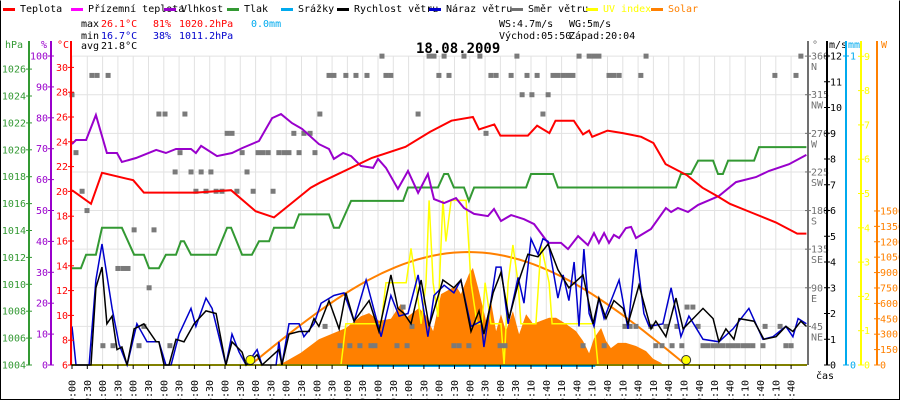 Image resolution: width=900 pixels, height=400 pixels. What do you see at coordinates (180, 390) in the screenshot?
I see `x-tick-label: 03:30` at bounding box center [180, 390].